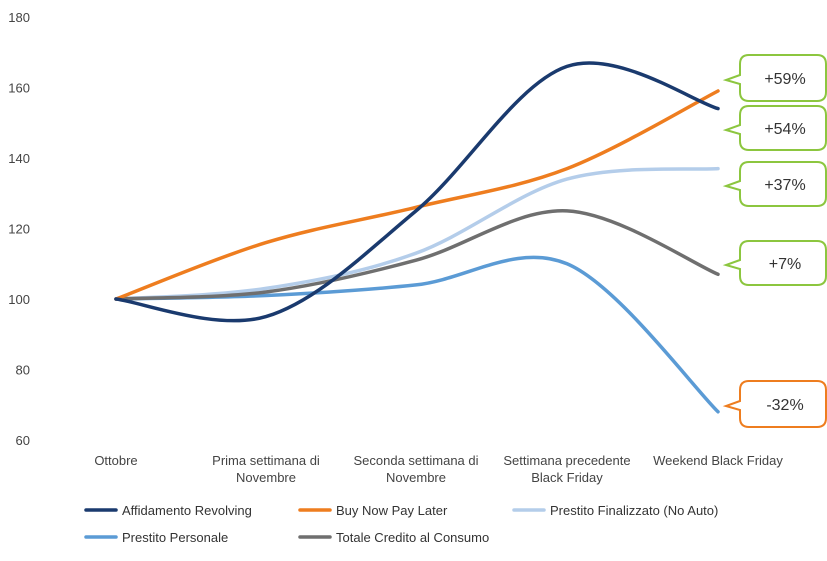  What do you see at coordinates (785, 264) in the screenshot?
I see `callout-label: +7%` at bounding box center [785, 264].